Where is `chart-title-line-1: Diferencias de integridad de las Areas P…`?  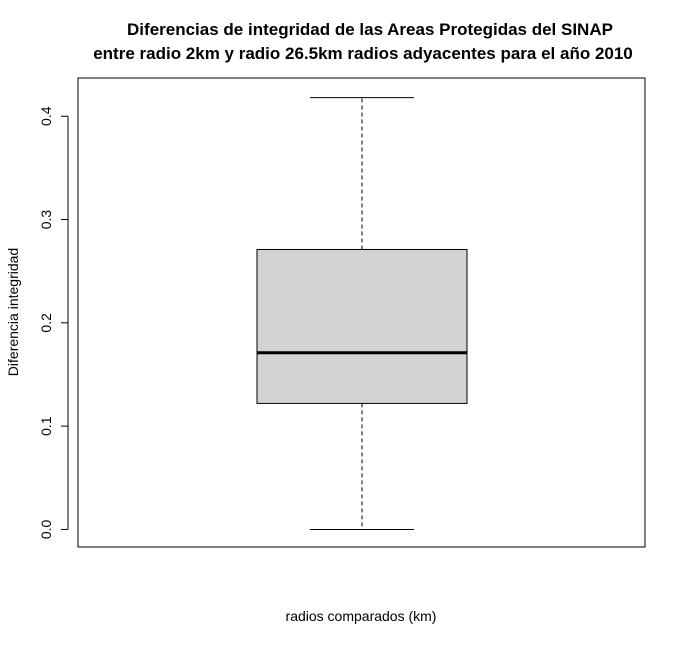 chart-title-line-1: Diferencias de integridad de las Areas P… is located at coordinates (370, 29).